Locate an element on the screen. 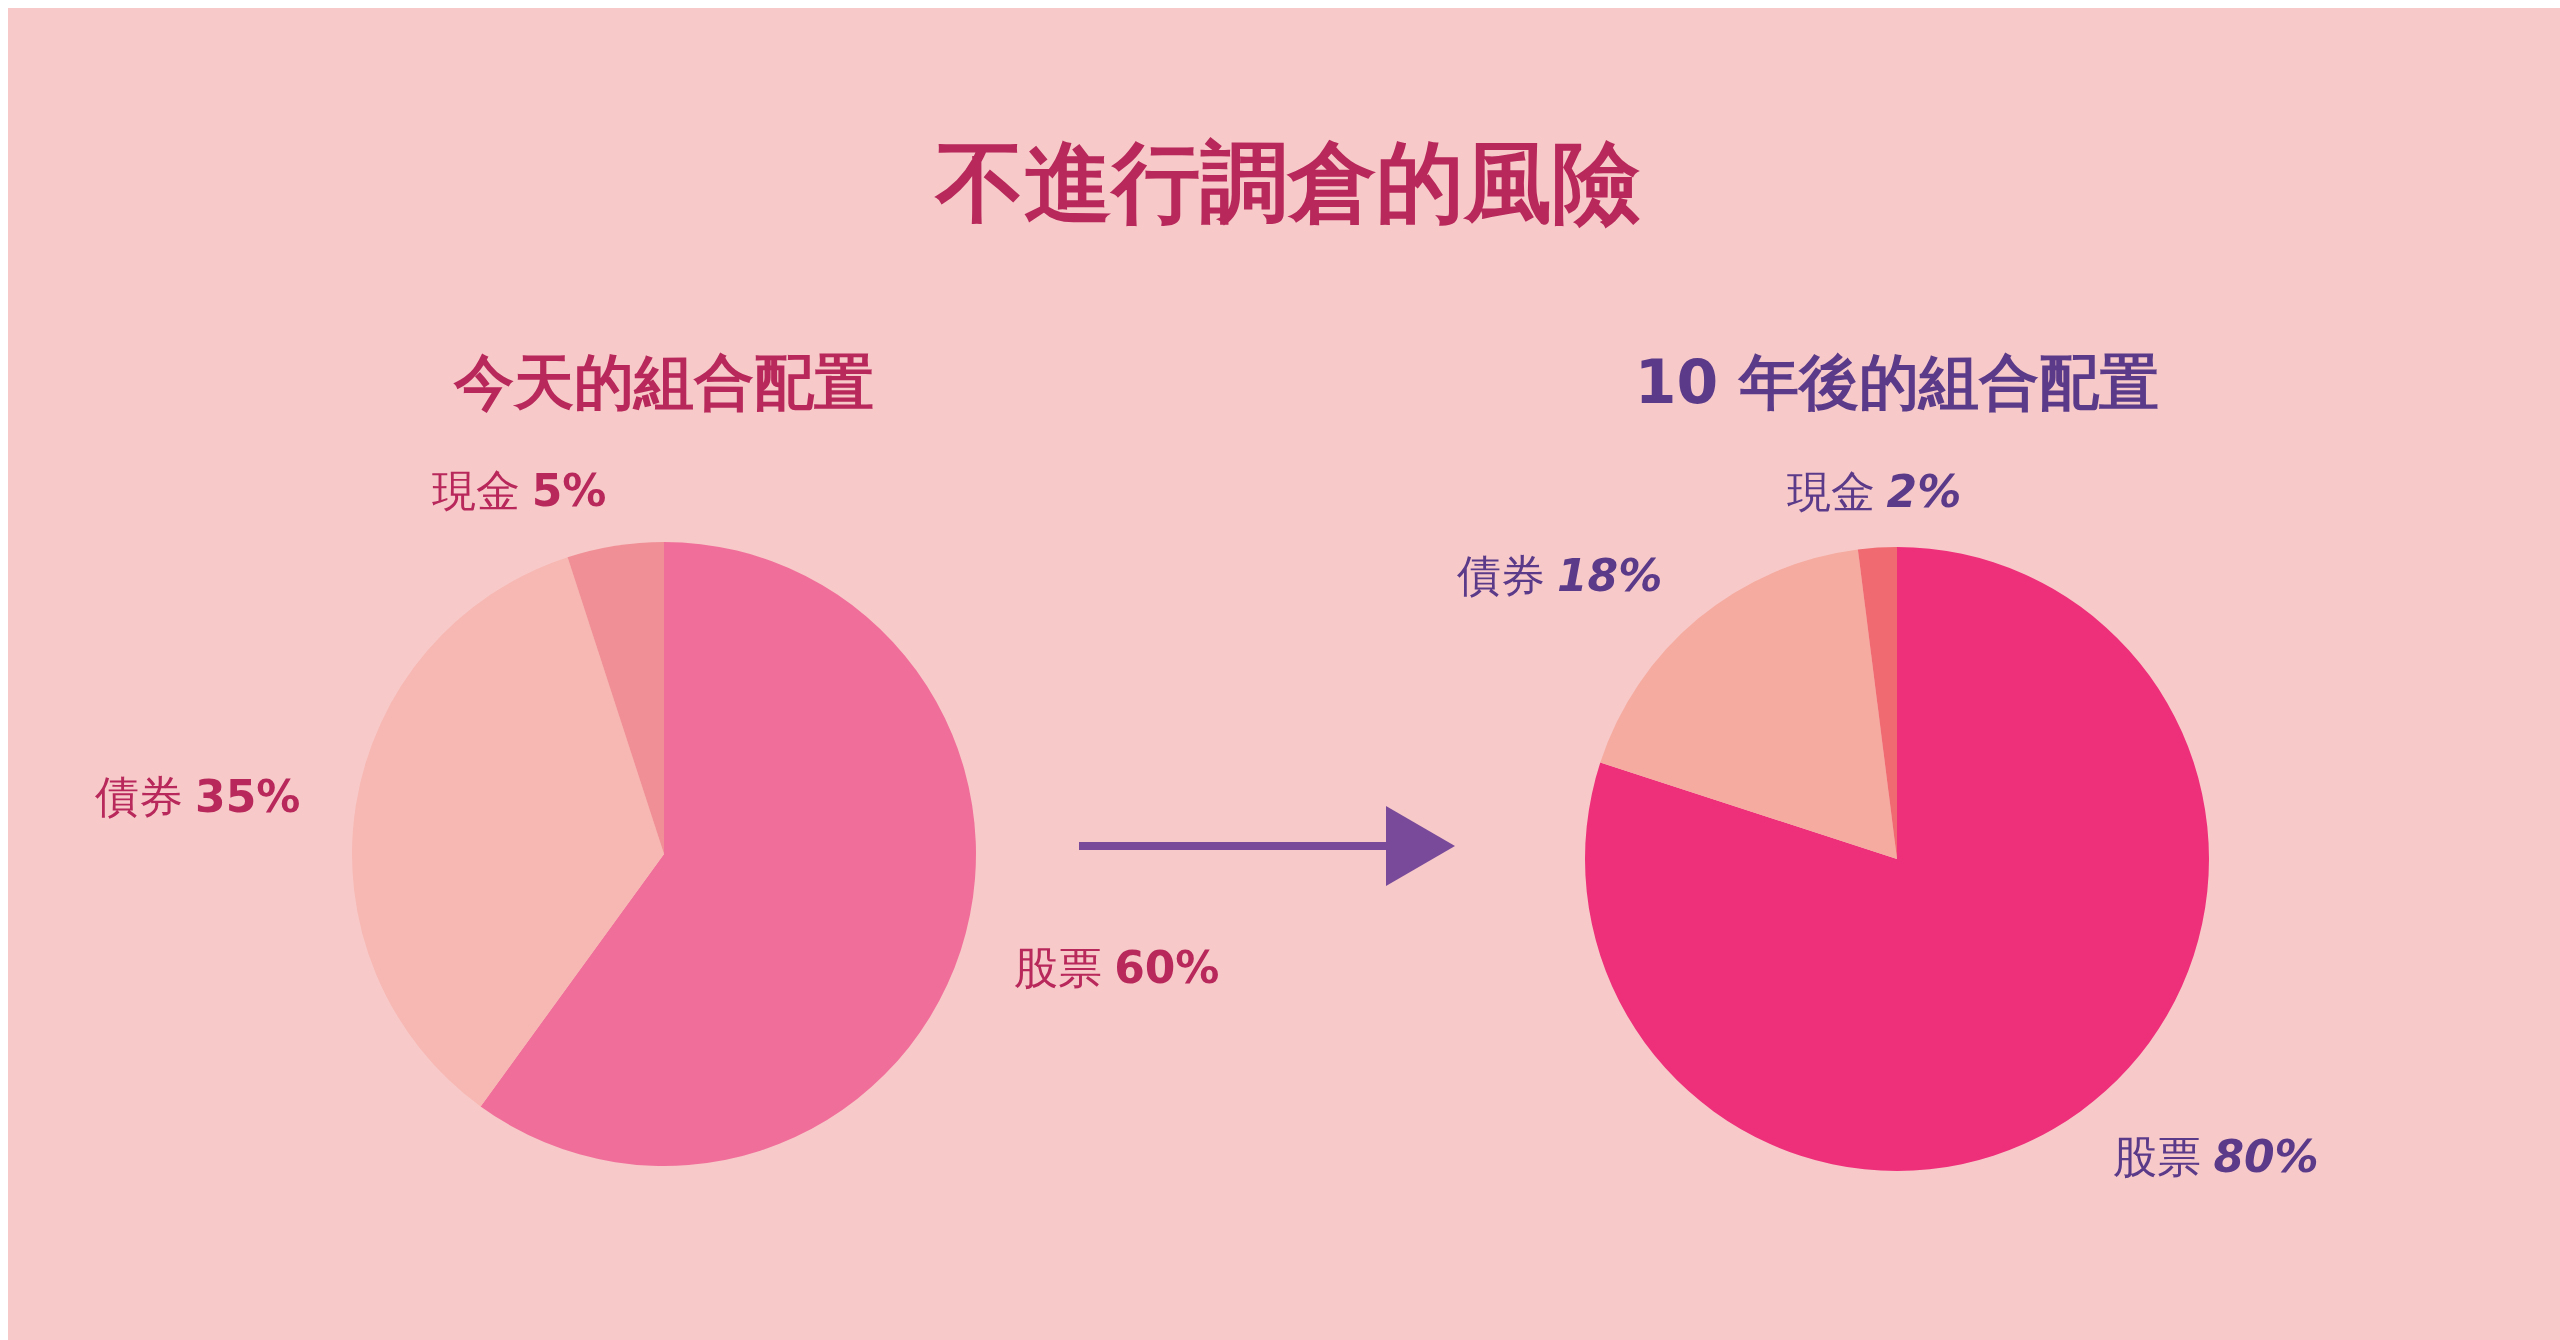  chart-subtitle: 今天的組合配置 is located at coordinates (663, 382).